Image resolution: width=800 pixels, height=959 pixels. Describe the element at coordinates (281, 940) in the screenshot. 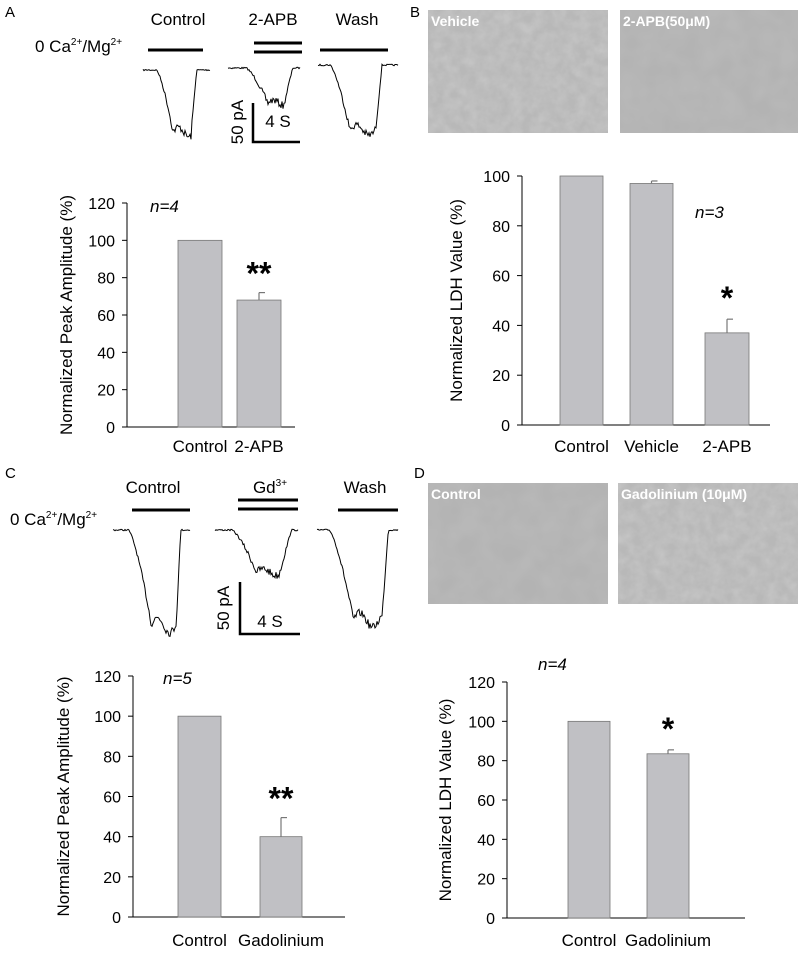

I see `x-tick-label: Gadolinium` at that location.